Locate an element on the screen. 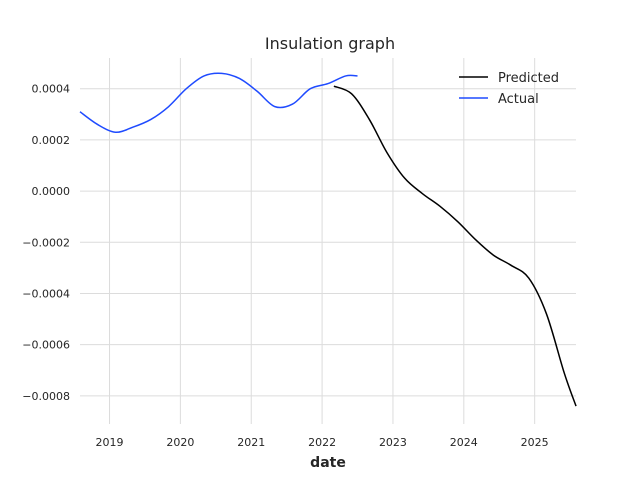  chart-title: Insulation graph is located at coordinates (330, 43).